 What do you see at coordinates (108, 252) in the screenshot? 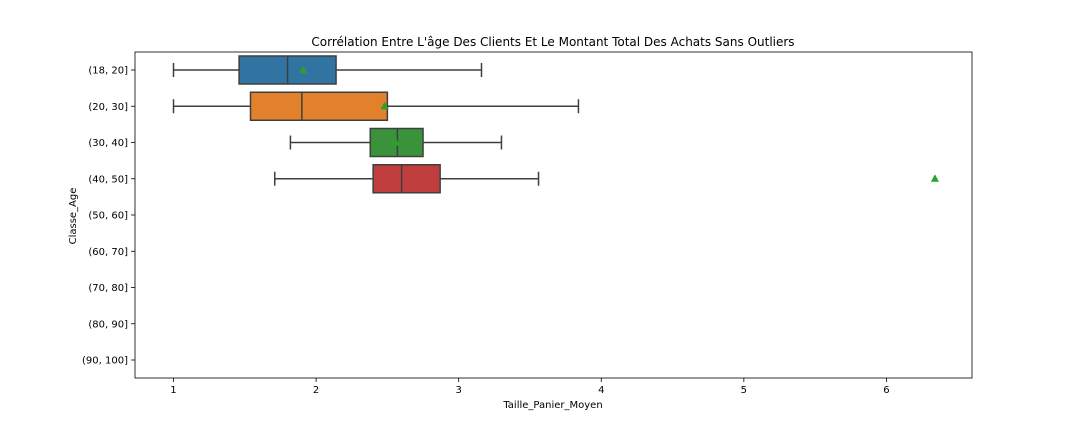
I see `y-tick-label: (60, 70]` at bounding box center [108, 252].